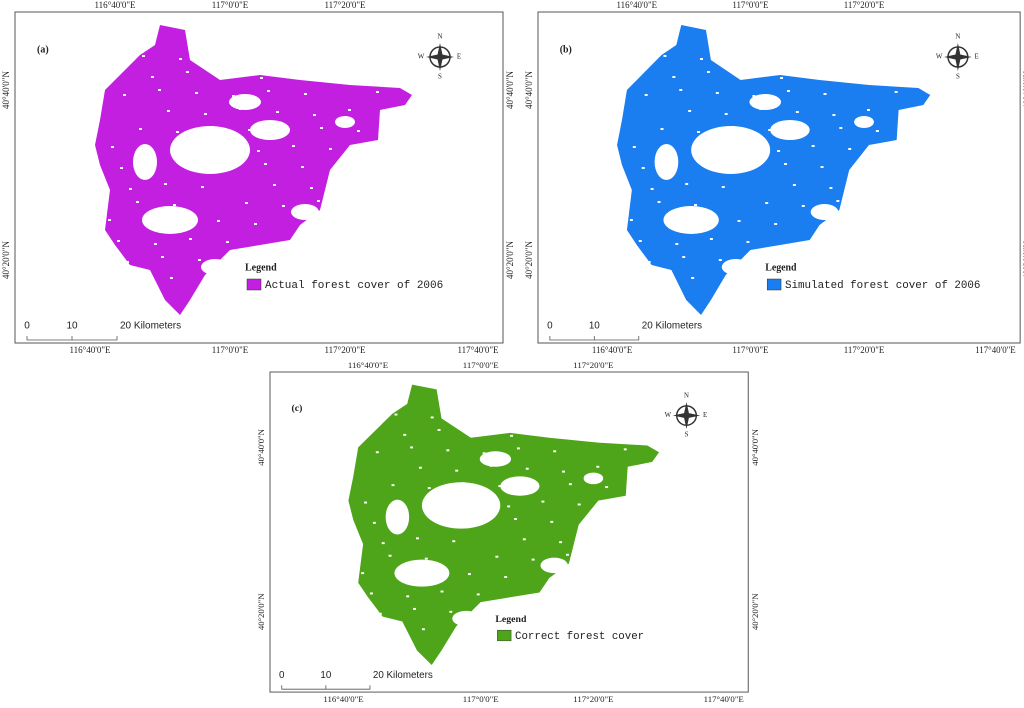 The width and height of the screenshot is (1024, 708). I want to click on scale-label: 20 Kilometers, so click(403, 675).